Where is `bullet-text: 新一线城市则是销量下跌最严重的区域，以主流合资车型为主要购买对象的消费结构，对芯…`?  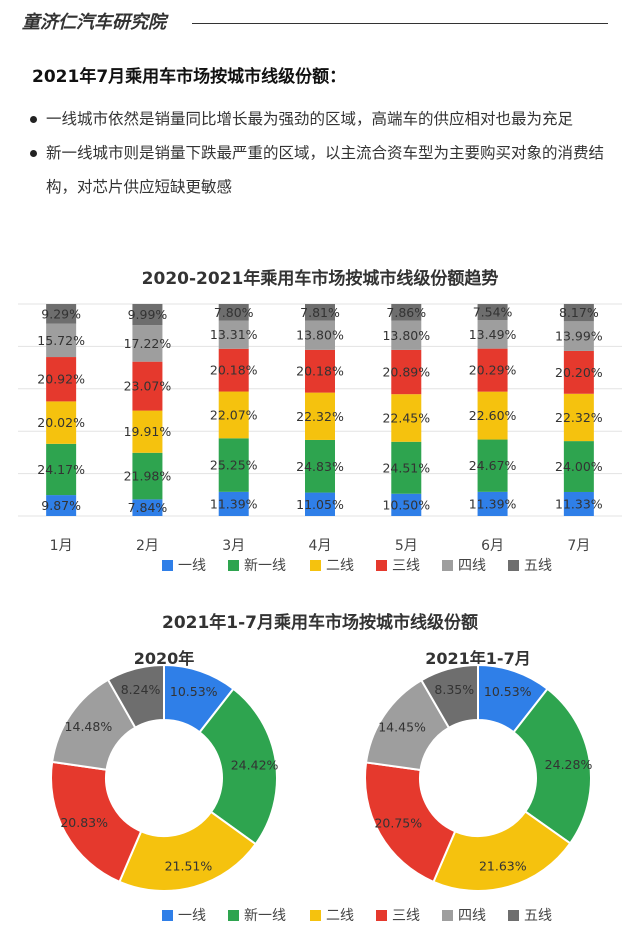
bullet-text: 新一线城市则是销量下跌最严重的区域，以主流合资车型为主要购买对象的消费结构，对芯… is located at coordinates (325, 170).